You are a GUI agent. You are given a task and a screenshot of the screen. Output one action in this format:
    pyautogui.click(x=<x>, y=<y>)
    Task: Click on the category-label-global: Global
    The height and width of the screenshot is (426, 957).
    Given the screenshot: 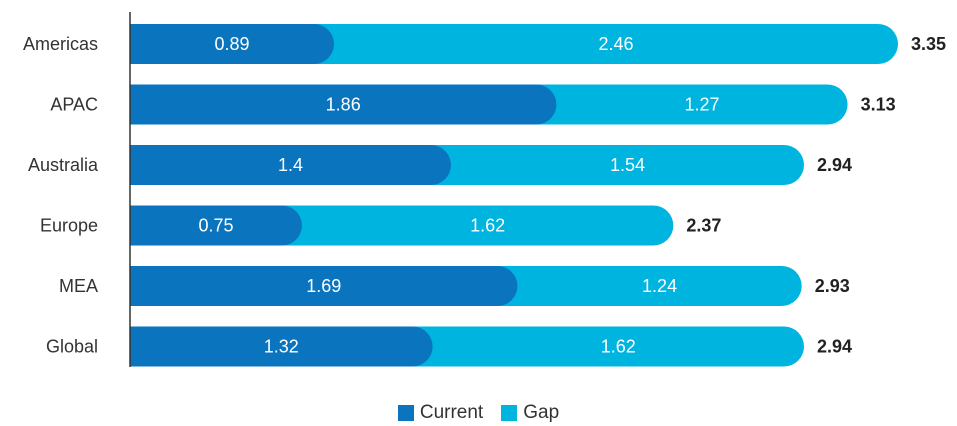 What is the action you would take?
    pyautogui.click(x=72, y=347)
    